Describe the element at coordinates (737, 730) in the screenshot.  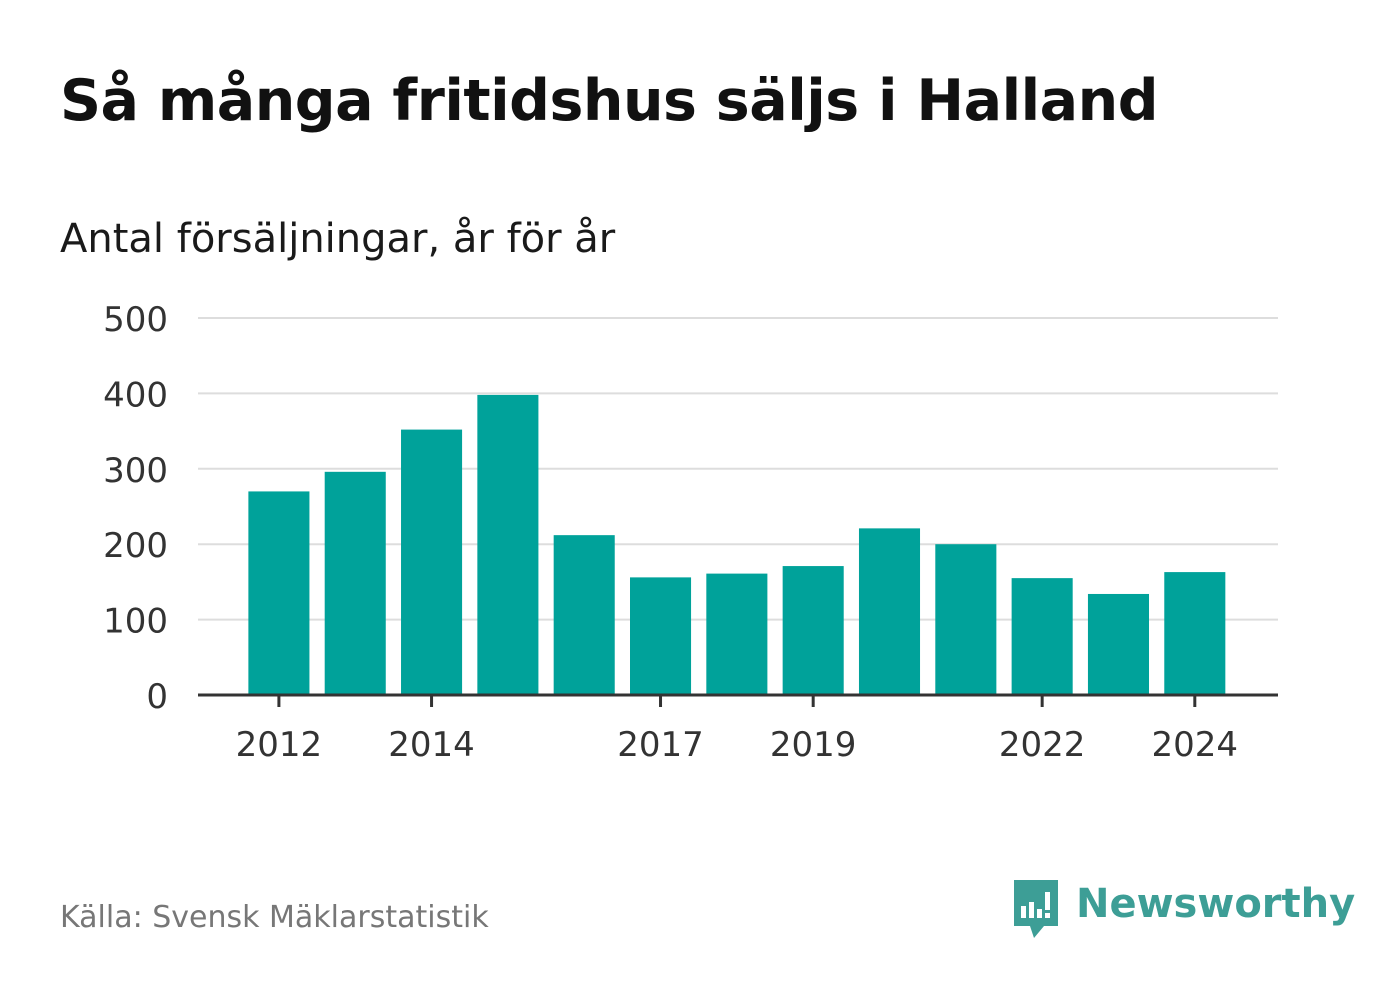
I see `x-axis-ticks: 2012 2014 2017 2019 2022 2024` at that location.